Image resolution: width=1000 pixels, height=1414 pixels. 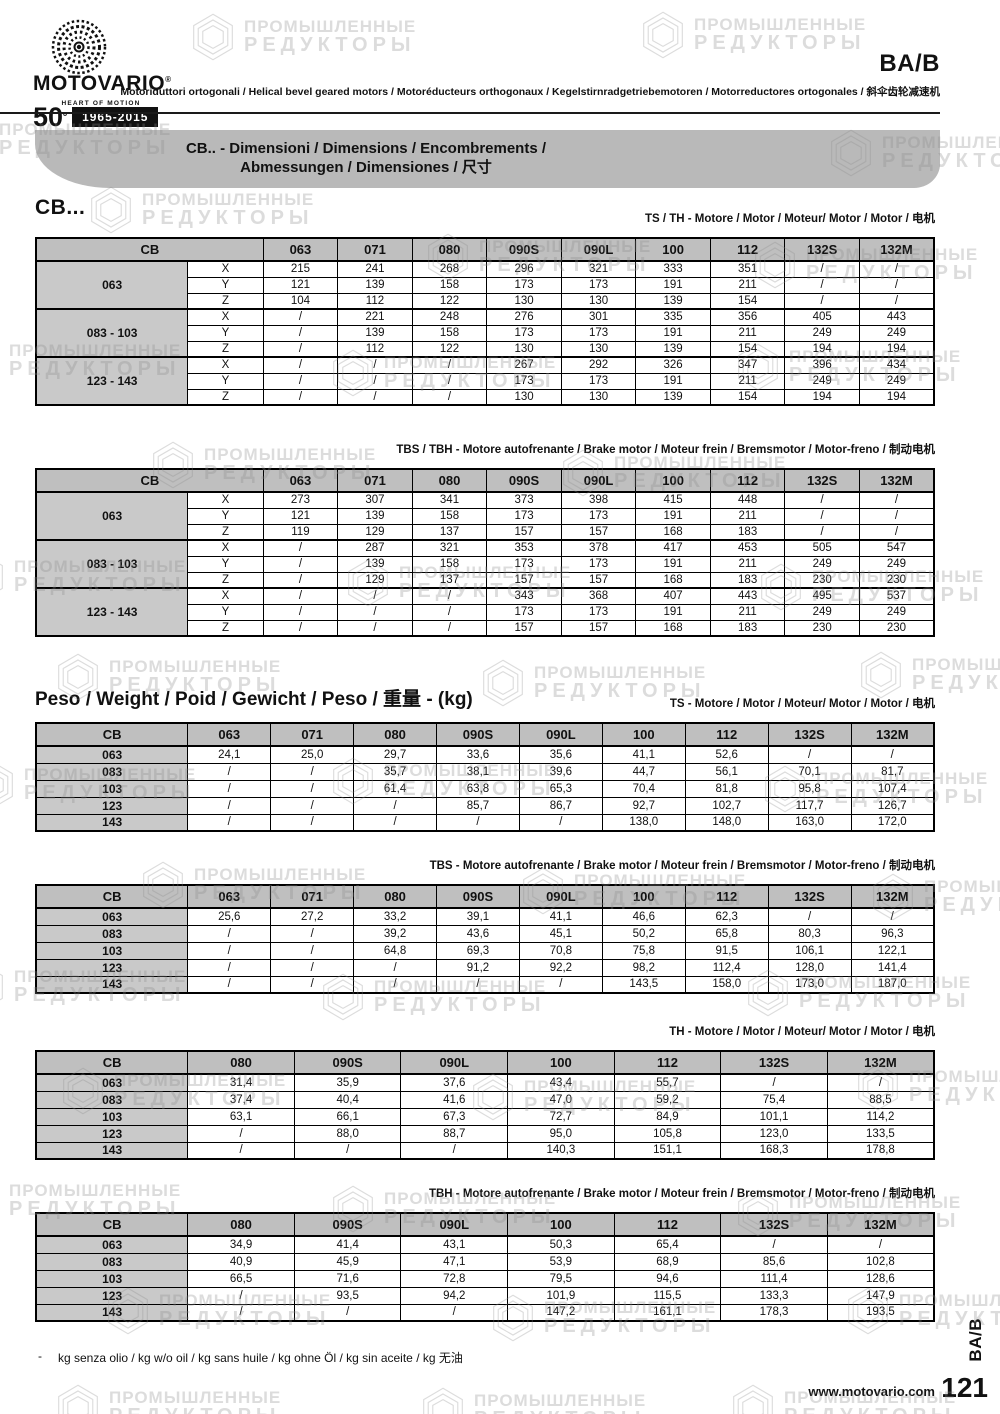 I want to click on value-cell: 91,5, so click(x=726, y=950).